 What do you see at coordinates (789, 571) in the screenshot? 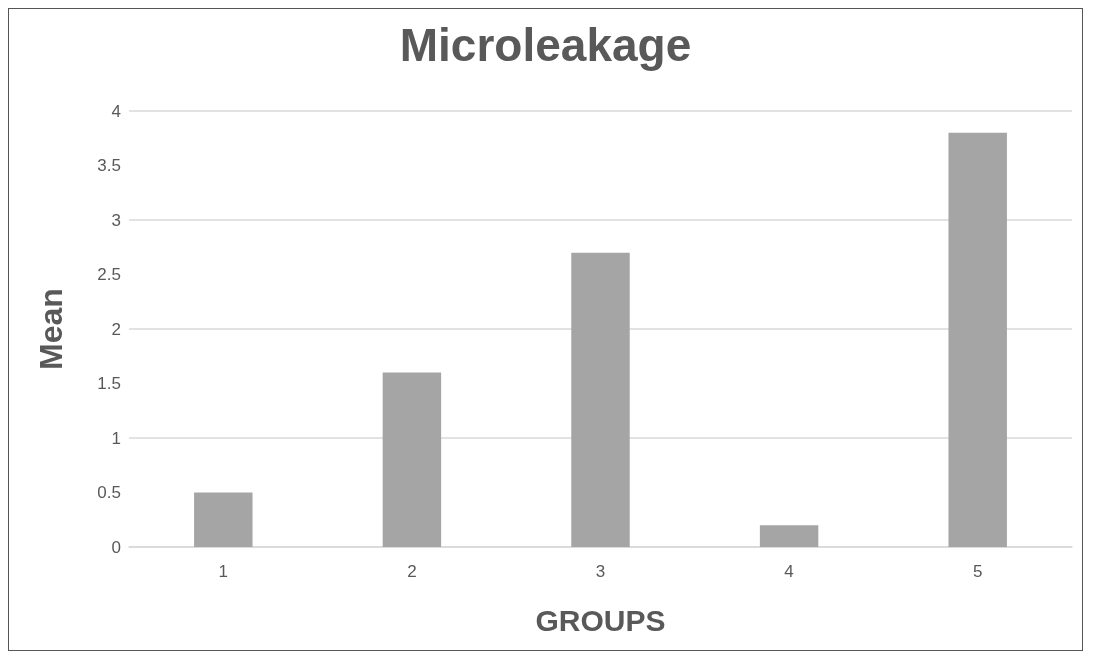
I see `x-tick-label: 4` at bounding box center [789, 571].